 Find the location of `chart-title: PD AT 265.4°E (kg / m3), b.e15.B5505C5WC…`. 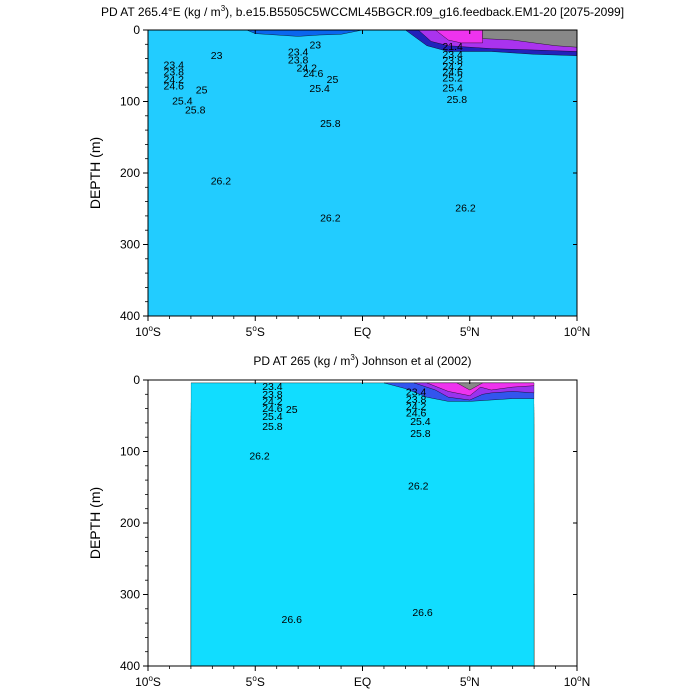

chart-title: PD AT 265.4°E (kg / m3), b.e15.B5505C5WC… is located at coordinates (362, 11).